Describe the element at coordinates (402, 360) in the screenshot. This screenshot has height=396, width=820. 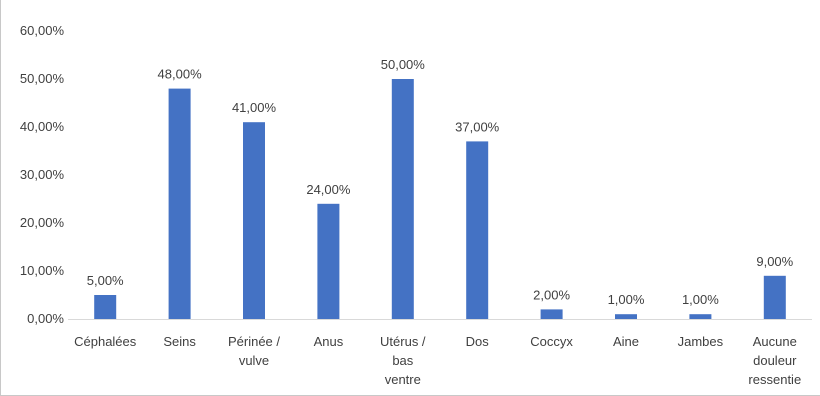
I see `category-label: bas` at that location.